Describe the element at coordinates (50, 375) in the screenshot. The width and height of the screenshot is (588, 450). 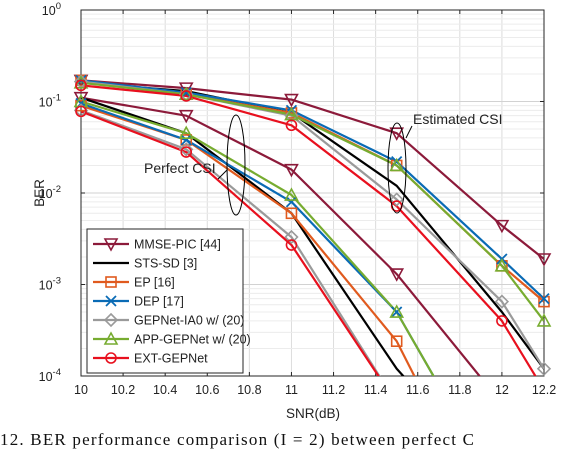
I see `y-tick-label: 10⁻⁴` at that location.